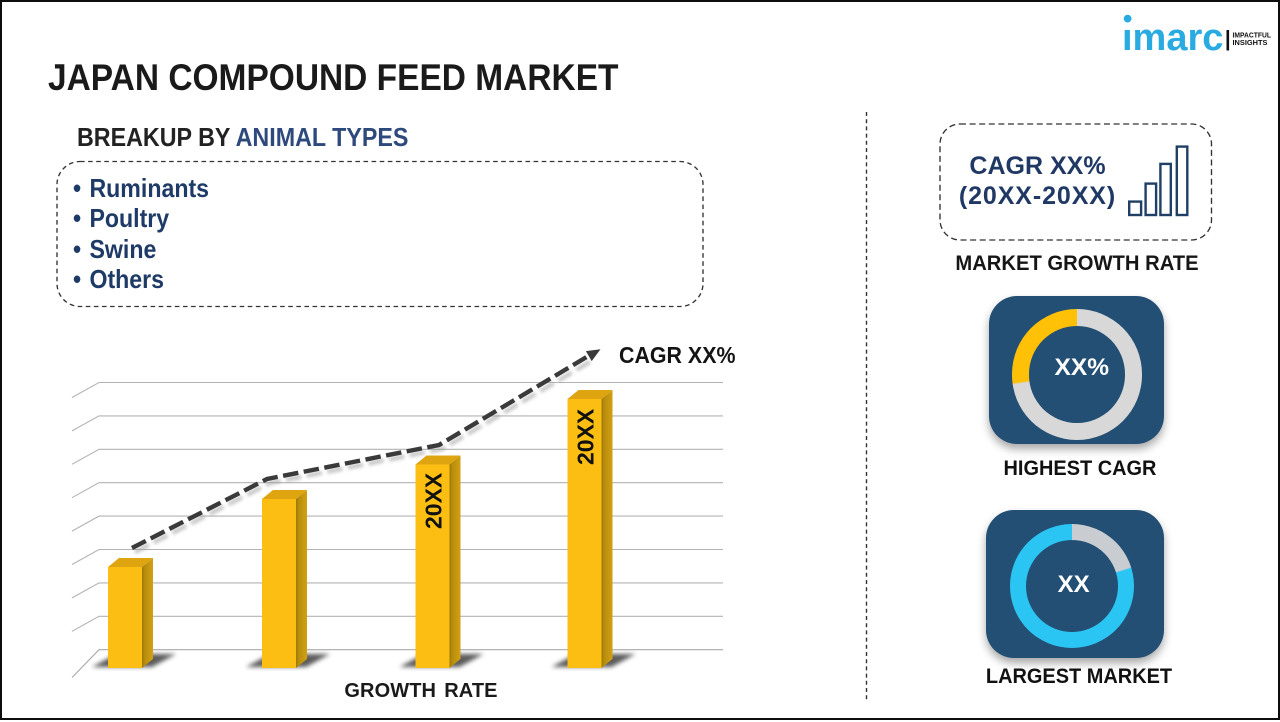 The width and height of the screenshot is (1280, 722). What do you see at coordinates (1252, 35) in the screenshot?
I see `svg-text: IMPACTFUL` at bounding box center [1252, 35].